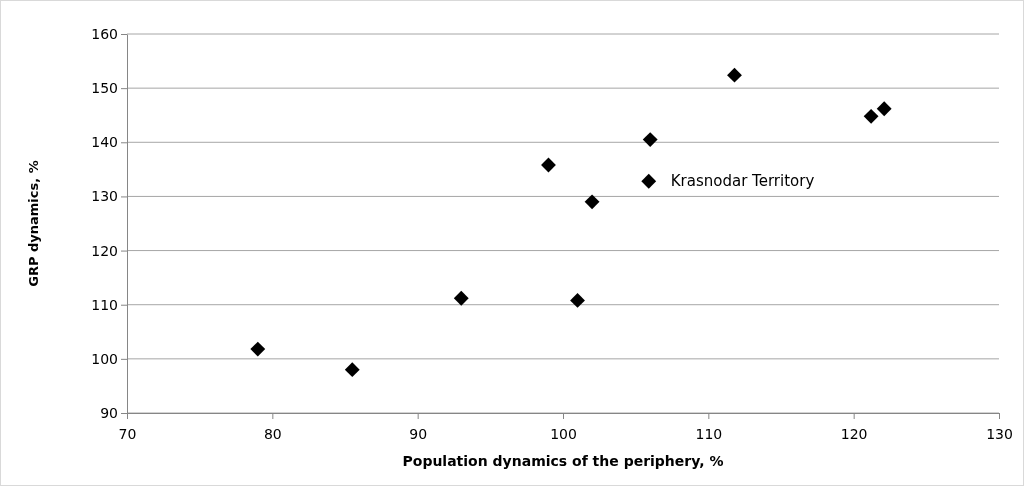 The height and width of the screenshot is (486, 1025). I want to click on y-tick-label: 160, so click(104, 33).